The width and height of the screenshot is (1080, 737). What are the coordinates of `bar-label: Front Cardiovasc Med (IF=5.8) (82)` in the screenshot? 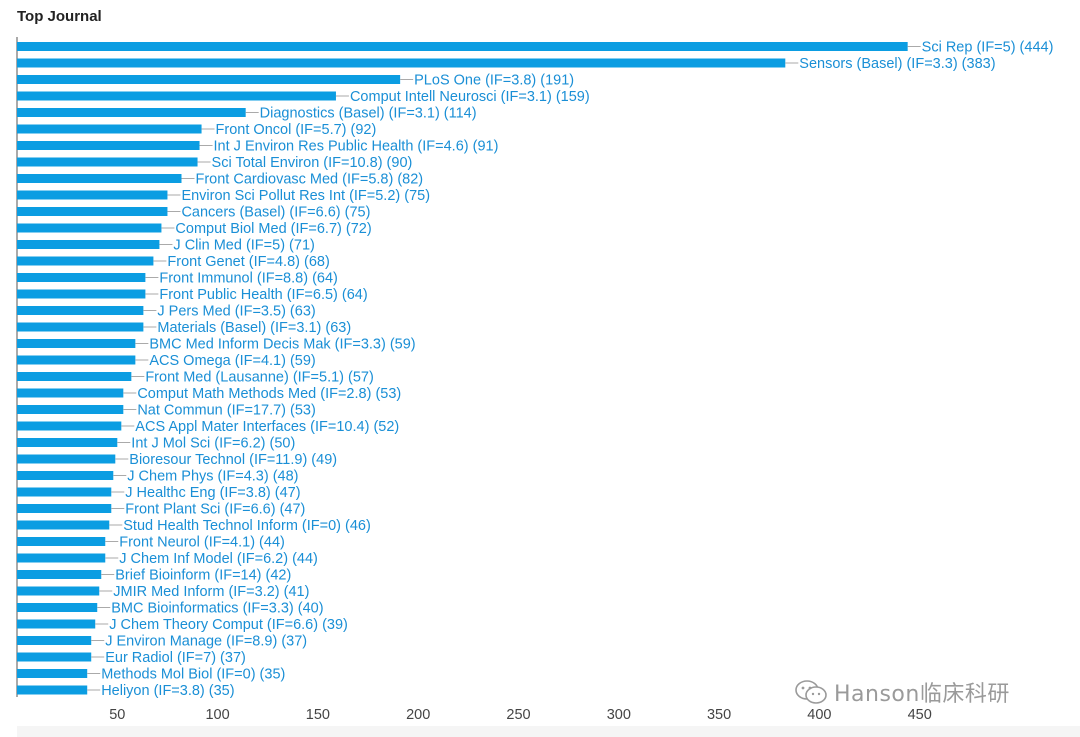 It's located at (309, 180).